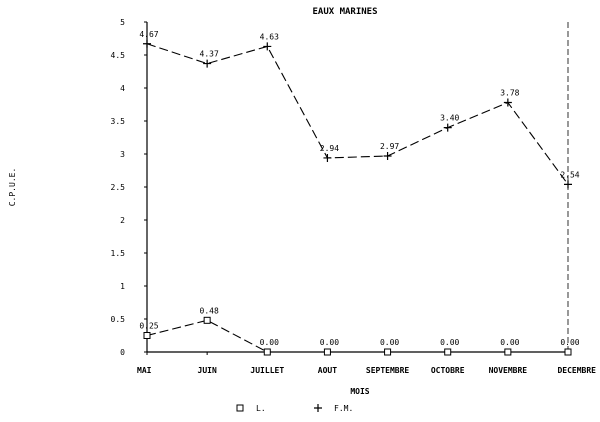 This screenshot has width=600, height=422. I want to click on y-tick-label: 4, so click(122, 88).